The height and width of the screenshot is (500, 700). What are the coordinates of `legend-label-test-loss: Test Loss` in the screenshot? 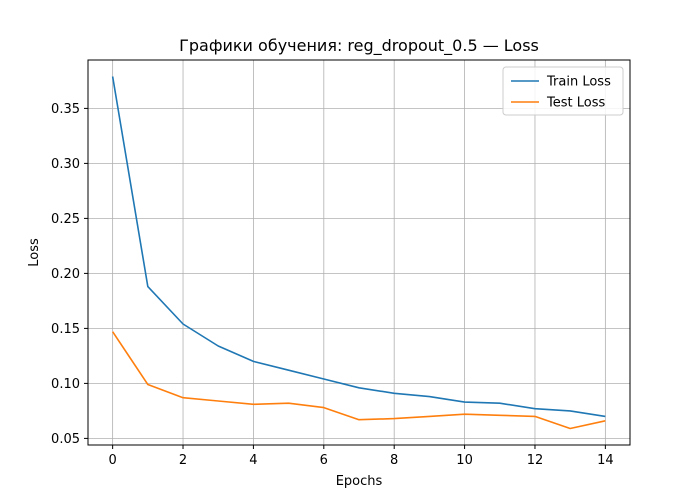 It's located at (575, 103).